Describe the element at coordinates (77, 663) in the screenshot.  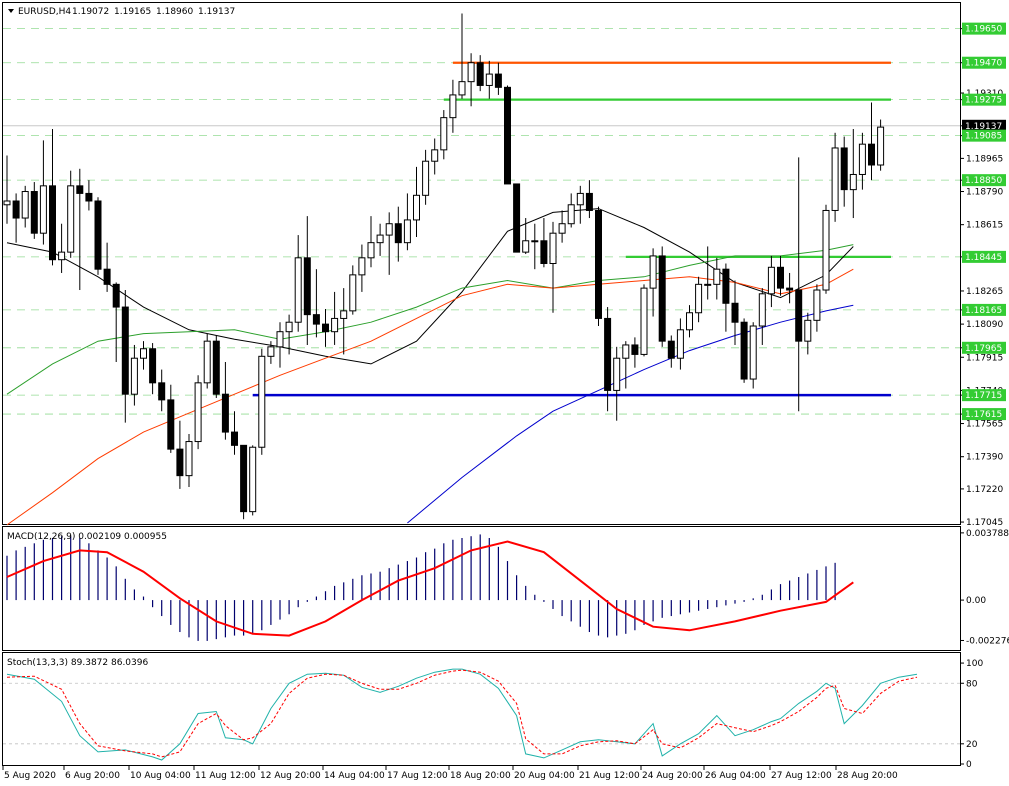
I see `stoch-label: Stoch(13,3,3) 89.3872 86.0396` at that location.